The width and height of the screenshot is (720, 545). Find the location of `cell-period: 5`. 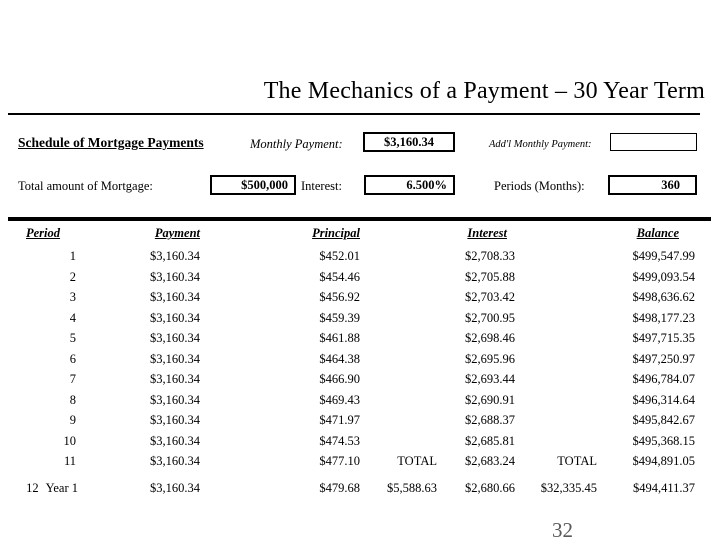

cell-period: 5 is located at coordinates (72, 338).